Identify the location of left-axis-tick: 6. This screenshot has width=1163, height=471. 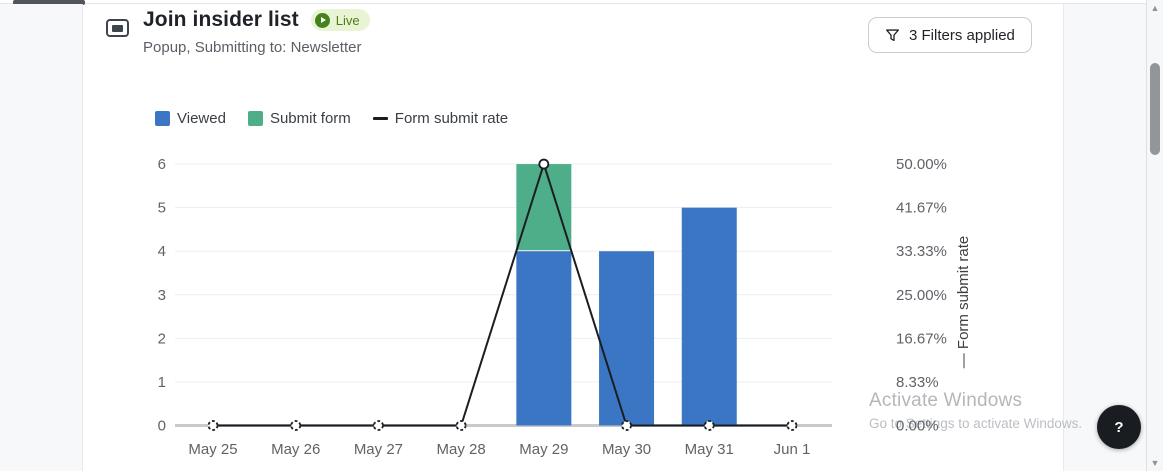
(162, 164).